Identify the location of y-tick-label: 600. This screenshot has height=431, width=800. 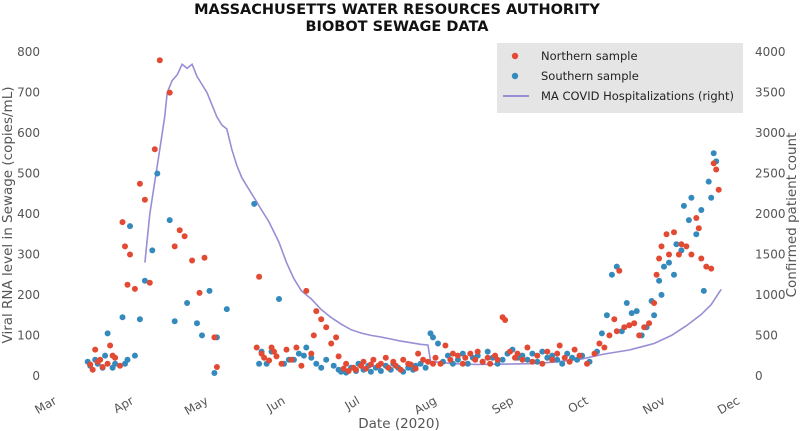
(28, 133).